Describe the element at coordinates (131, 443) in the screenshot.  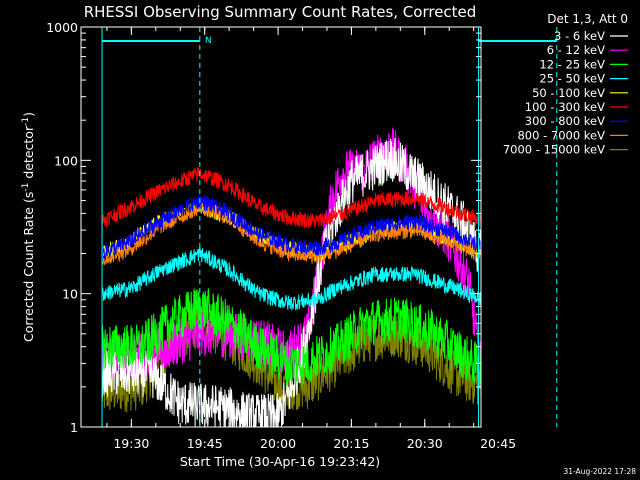
I see `x-tick-label: 19:30` at that location.